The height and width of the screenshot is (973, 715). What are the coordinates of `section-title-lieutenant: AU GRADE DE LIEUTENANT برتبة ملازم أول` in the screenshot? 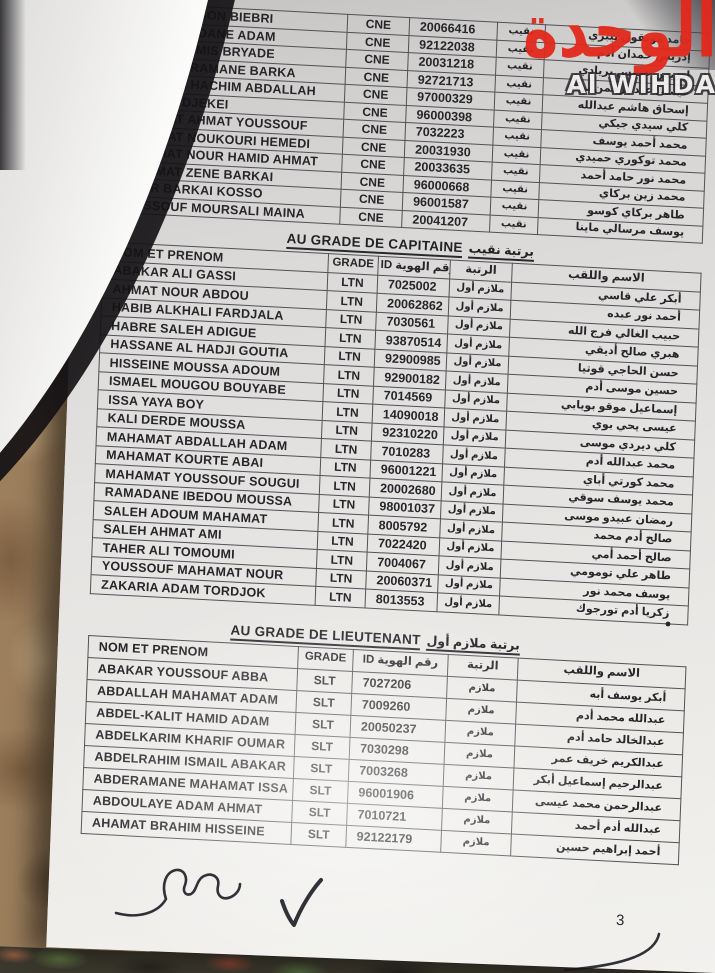 It's located at (386, 639).